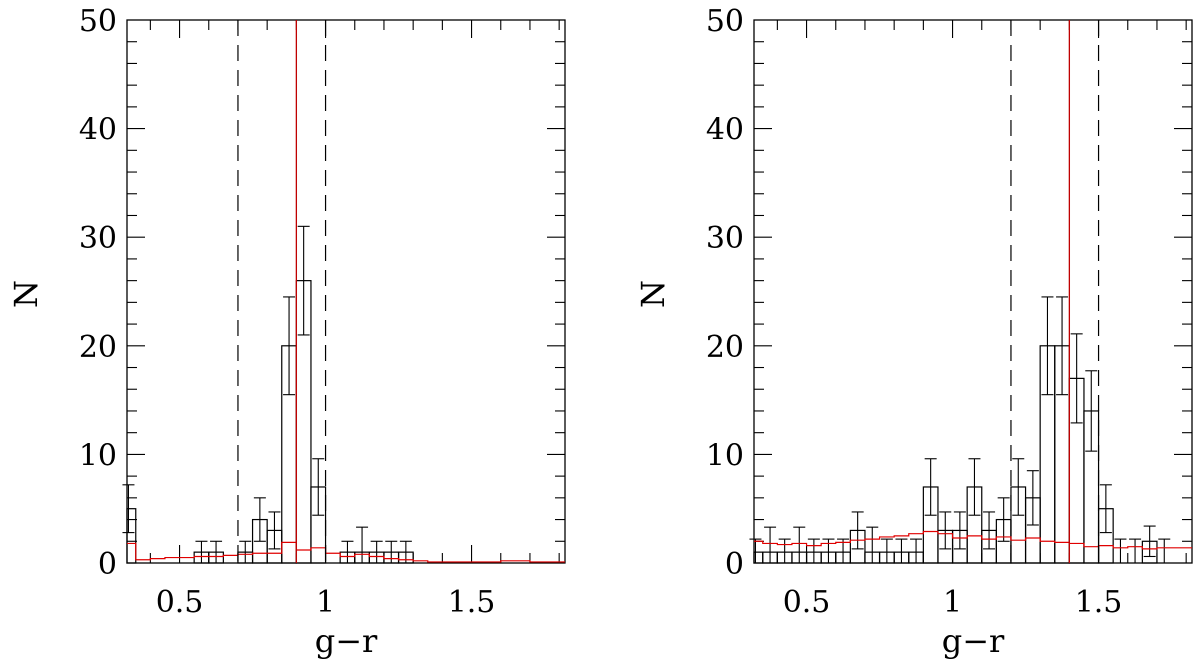 The width and height of the screenshot is (1200, 662). I want to click on background-distribution-line, so click(973, 540).